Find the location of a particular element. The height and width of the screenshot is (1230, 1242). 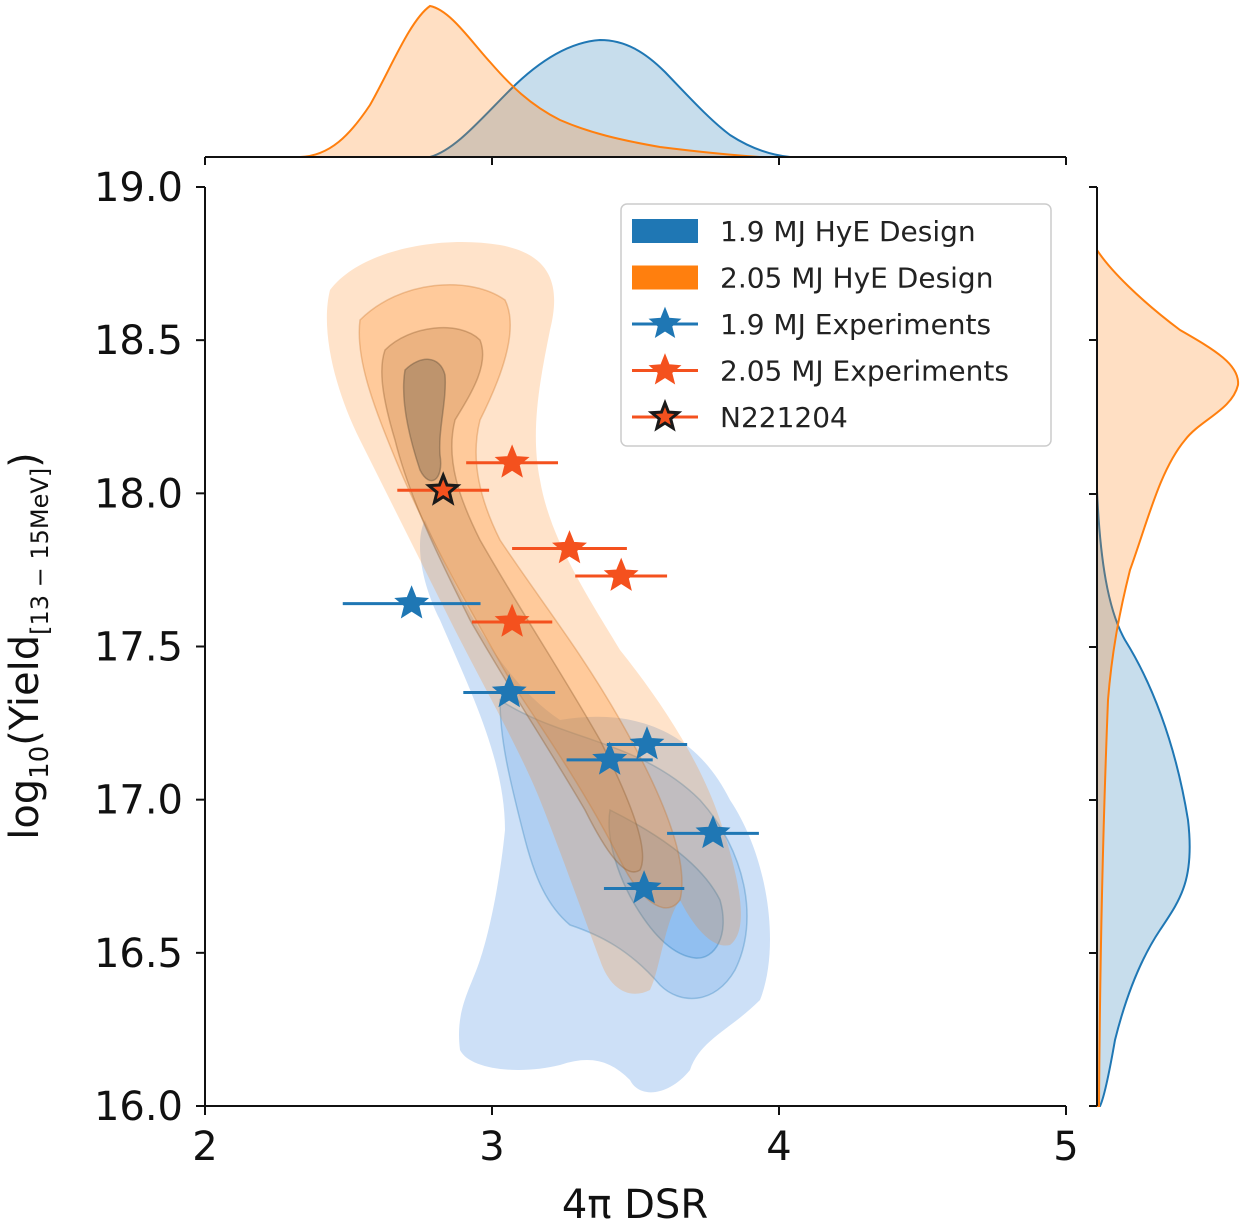

blue-density-contours is located at coordinates (595, 806).